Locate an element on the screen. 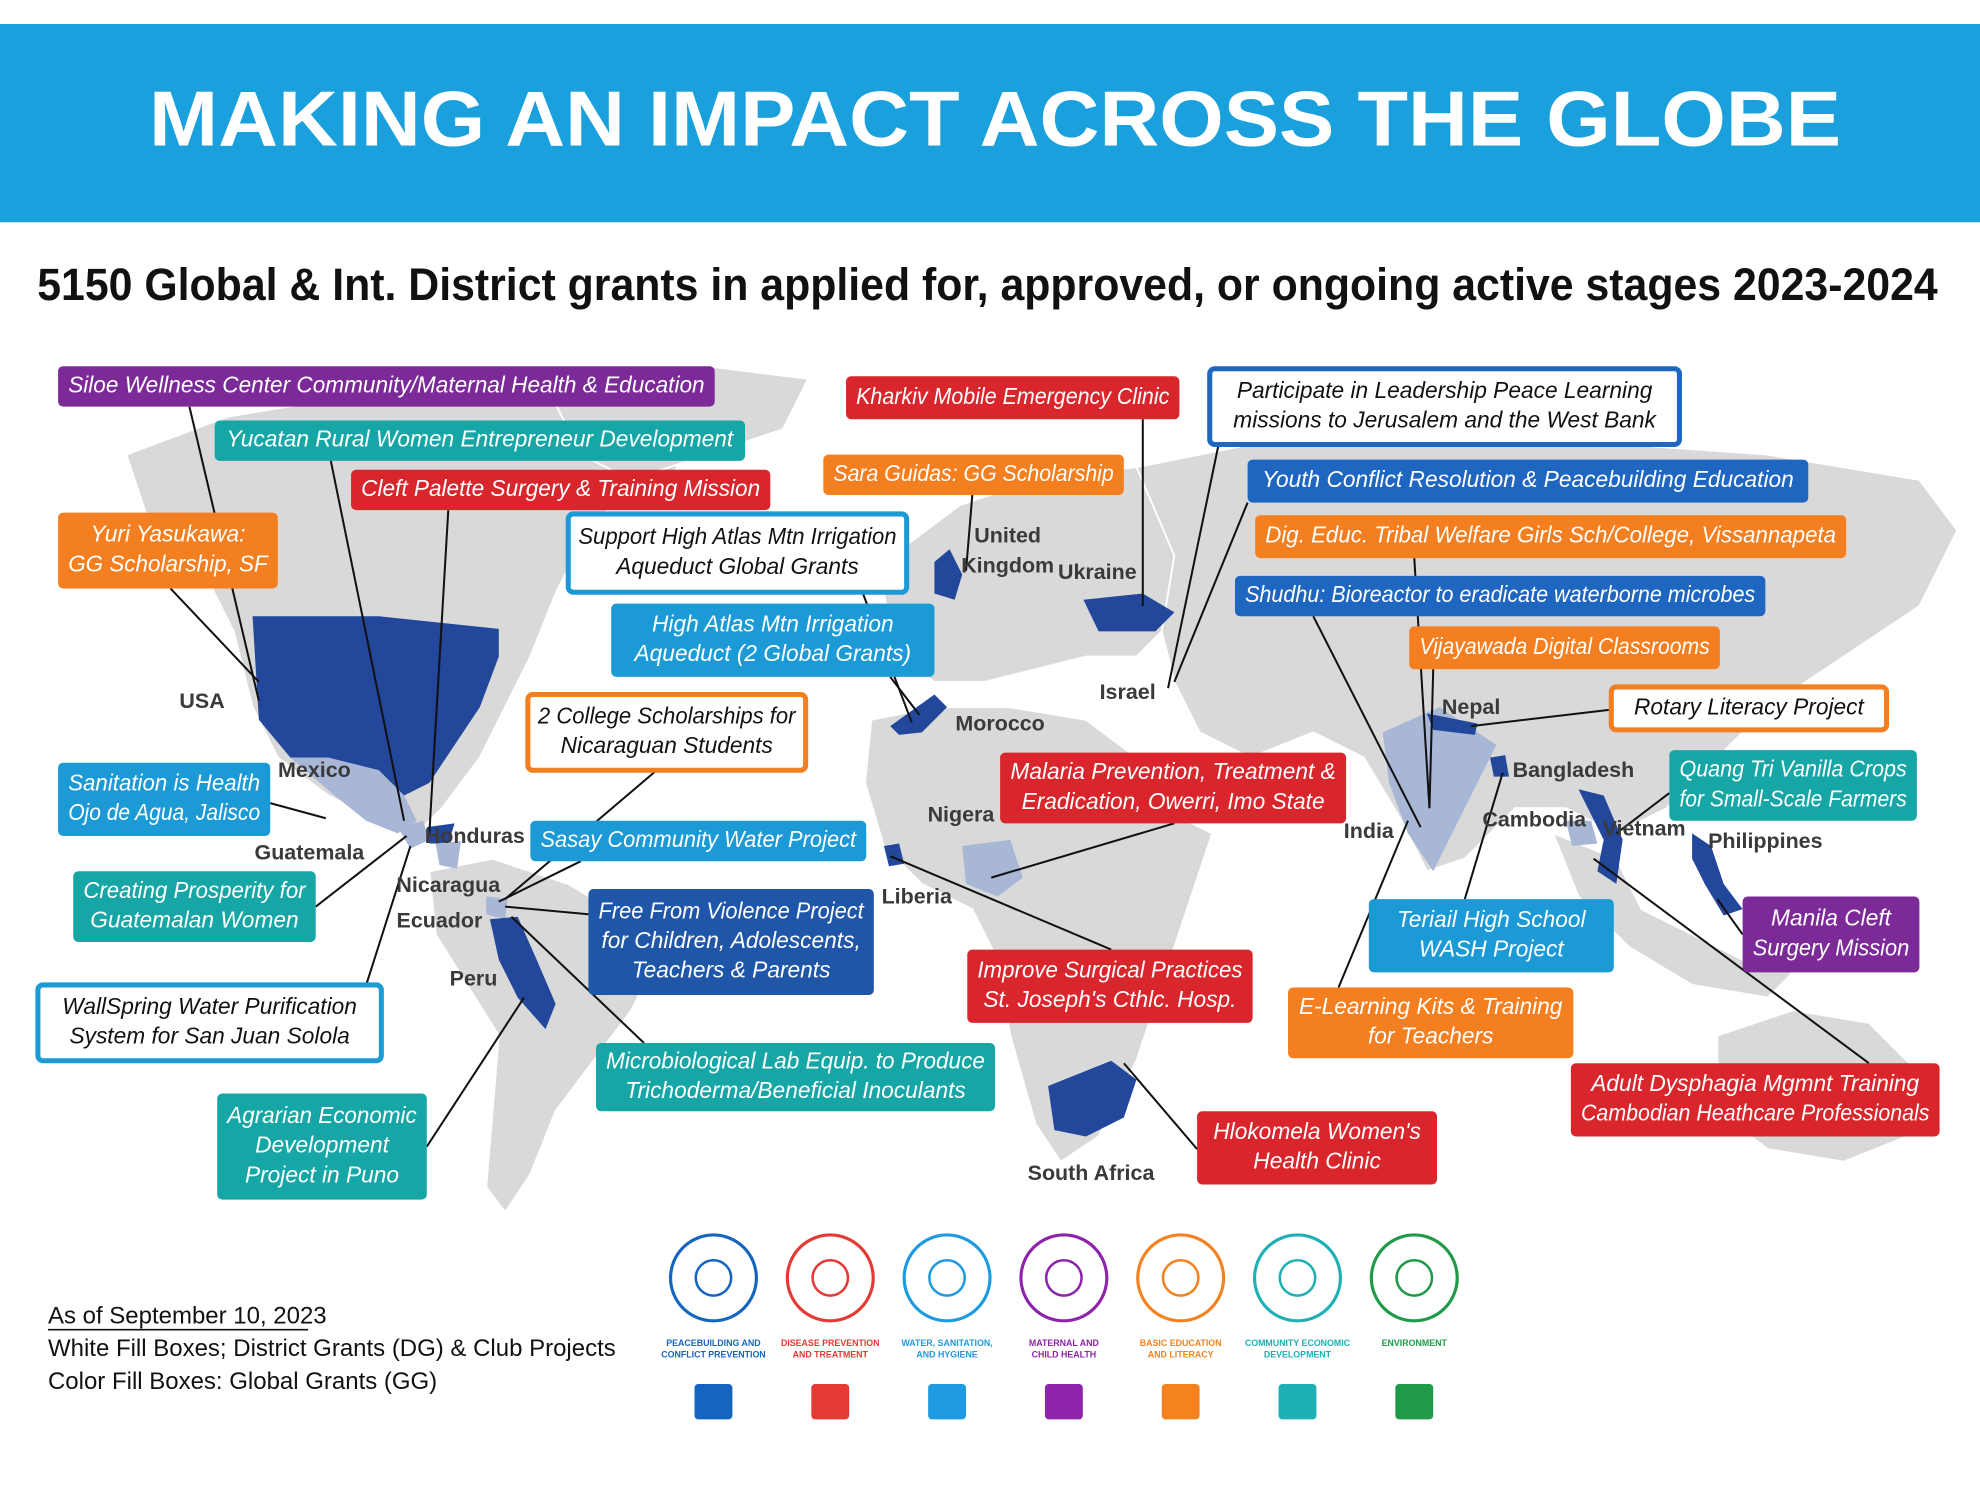 The image size is (1980, 1485). box-text: Agrarian Economic is located at coordinates (321, 1115).